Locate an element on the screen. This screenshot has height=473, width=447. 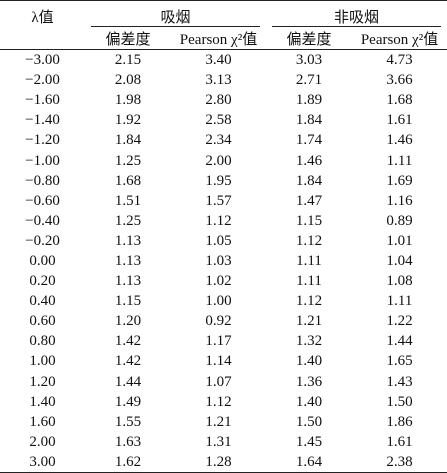
table-row: −2.00 2.08 3.13 2.71 3.66 is located at coordinates (223, 80).